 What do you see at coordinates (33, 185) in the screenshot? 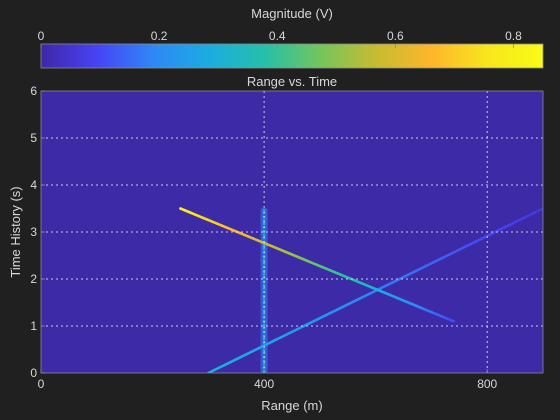
I see `y-tick-label: 4` at bounding box center [33, 185].